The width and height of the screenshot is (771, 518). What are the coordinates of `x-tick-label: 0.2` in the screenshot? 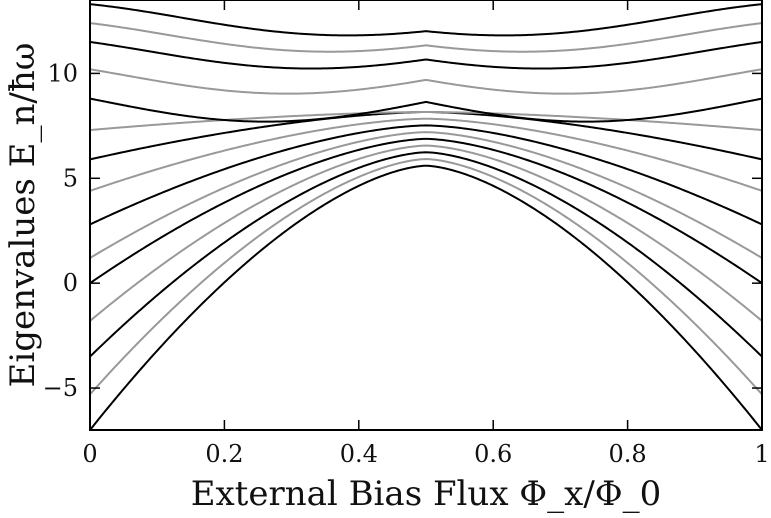 It's located at (224, 454).